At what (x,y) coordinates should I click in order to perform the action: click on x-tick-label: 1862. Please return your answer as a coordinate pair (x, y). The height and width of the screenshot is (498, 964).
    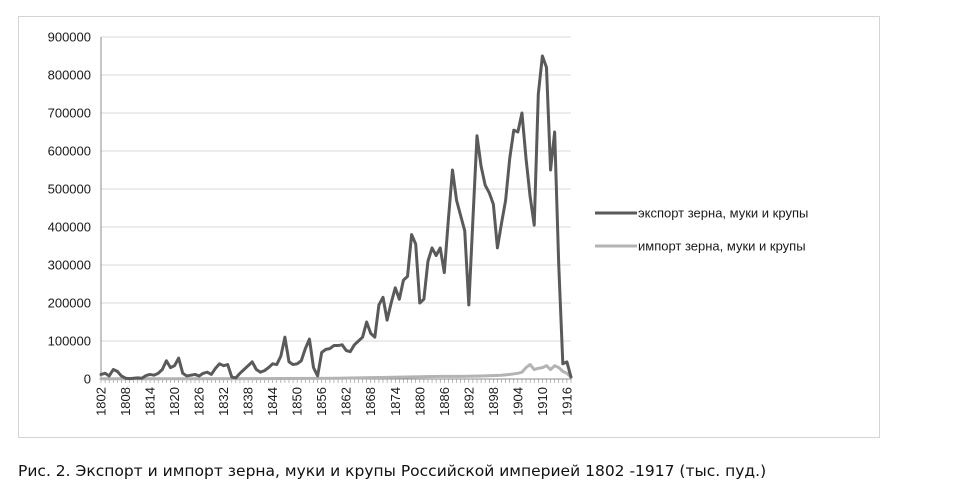
    Looking at the image, I should click on (346, 401).